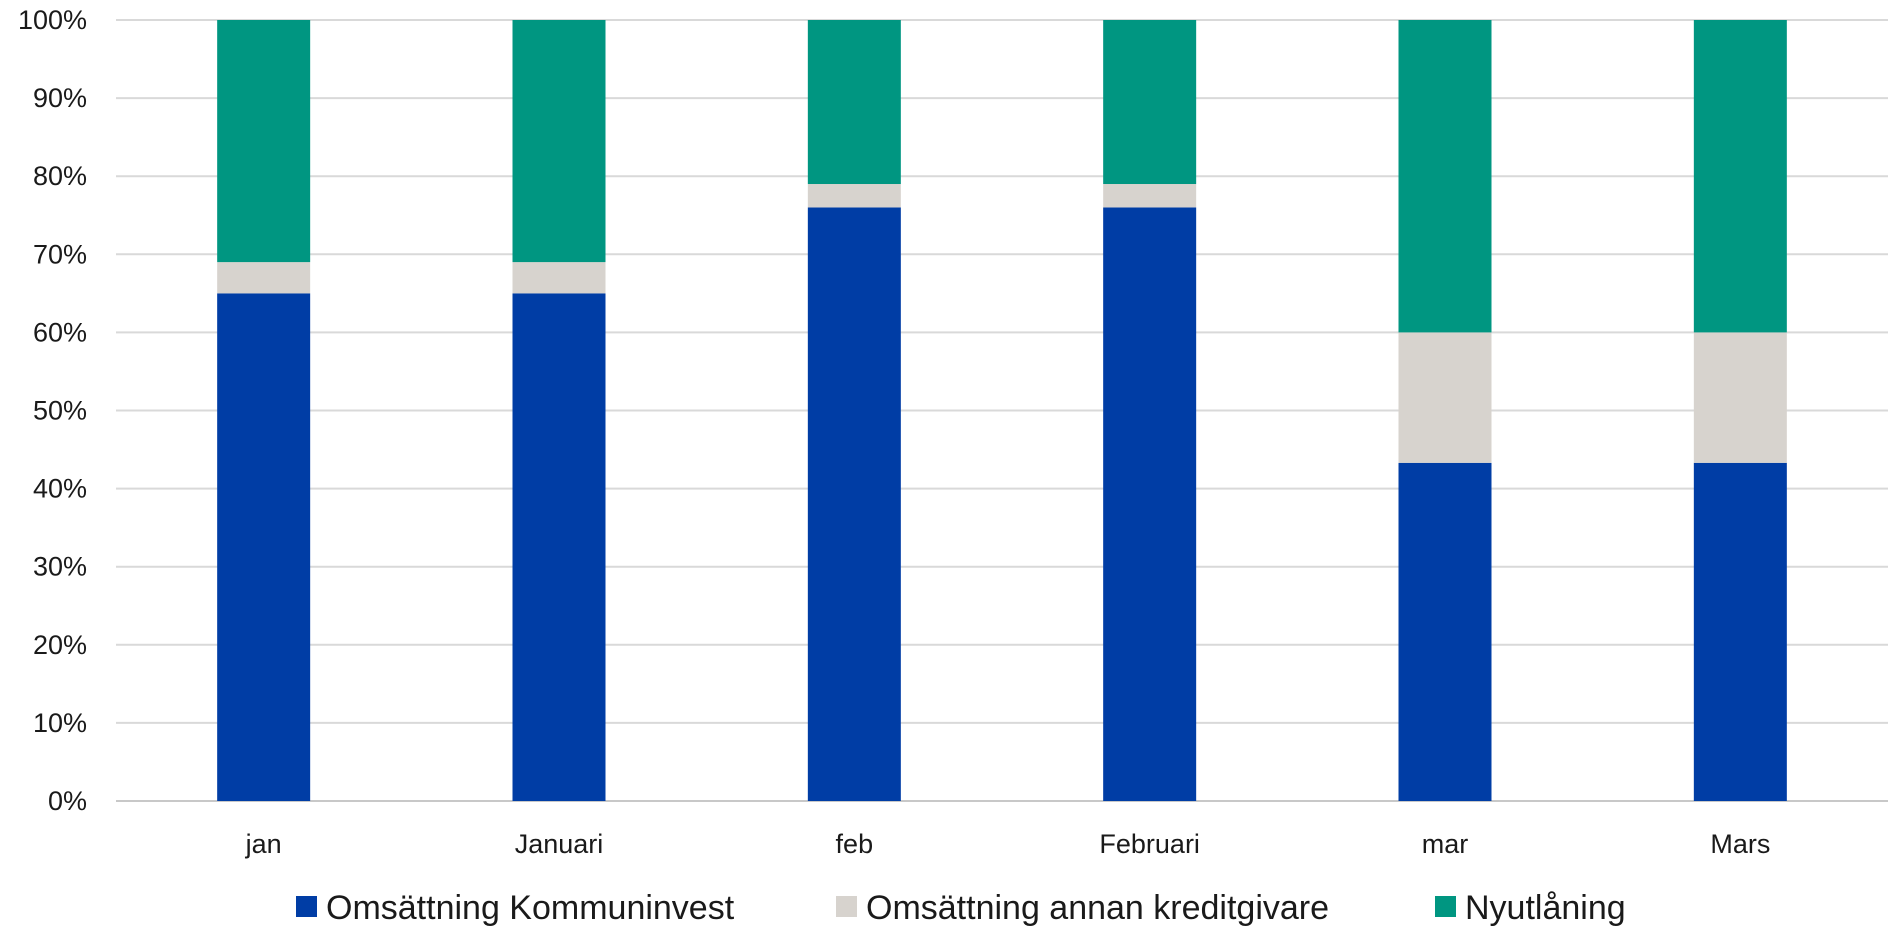 The image size is (1888, 927). What do you see at coordinates (60, 411) in the screenshot?
I see `y-tick-label: 50%` at bounding box center [60, 411].